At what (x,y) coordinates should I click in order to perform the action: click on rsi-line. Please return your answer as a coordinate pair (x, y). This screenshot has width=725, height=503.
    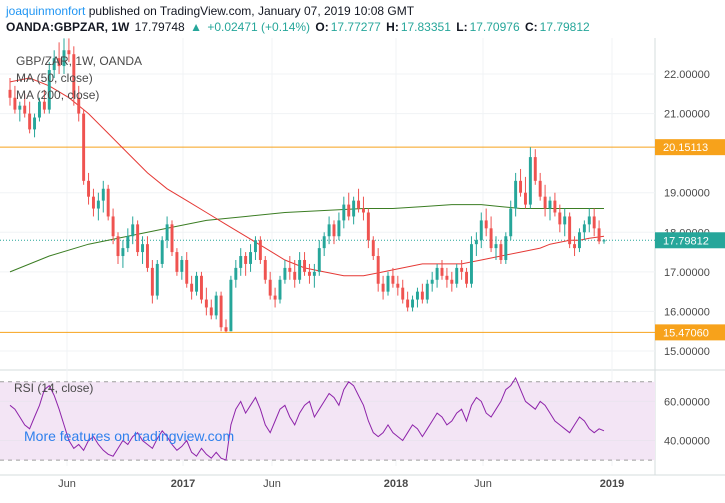
    Looking at the image, I should click on (307, 418).